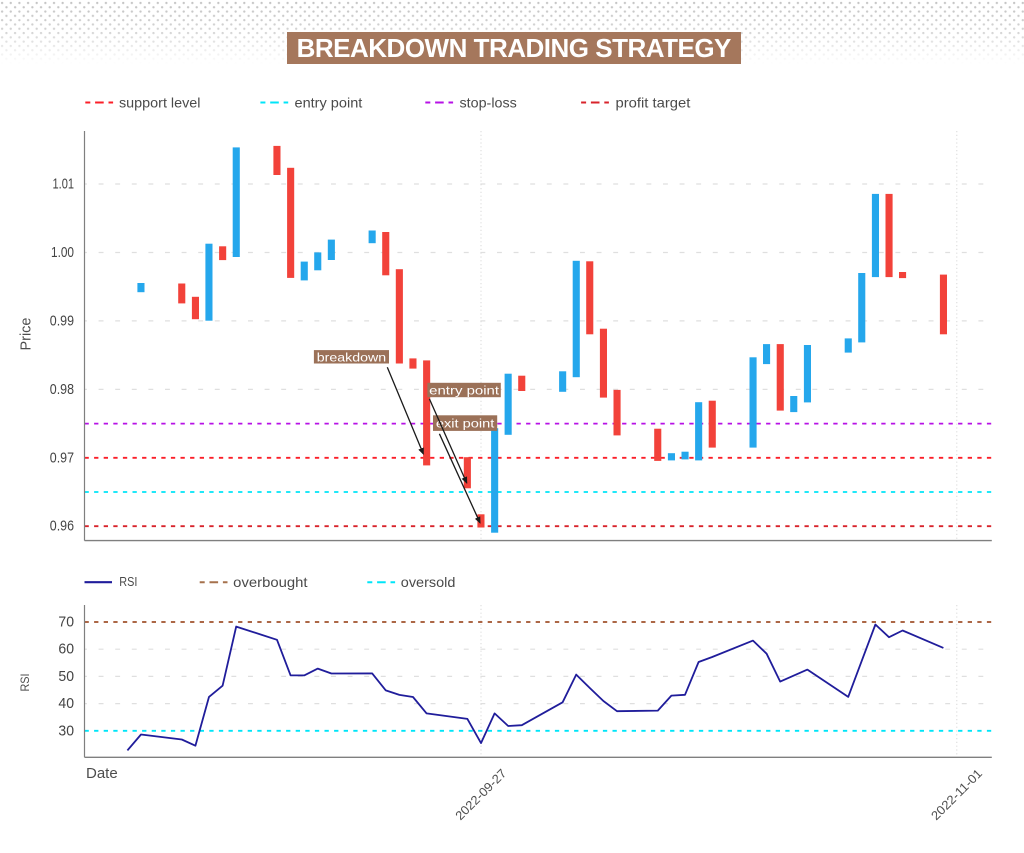 This screenshot has width=1024, height=853. I want to click on svg-text: Date, so click(102, 773).